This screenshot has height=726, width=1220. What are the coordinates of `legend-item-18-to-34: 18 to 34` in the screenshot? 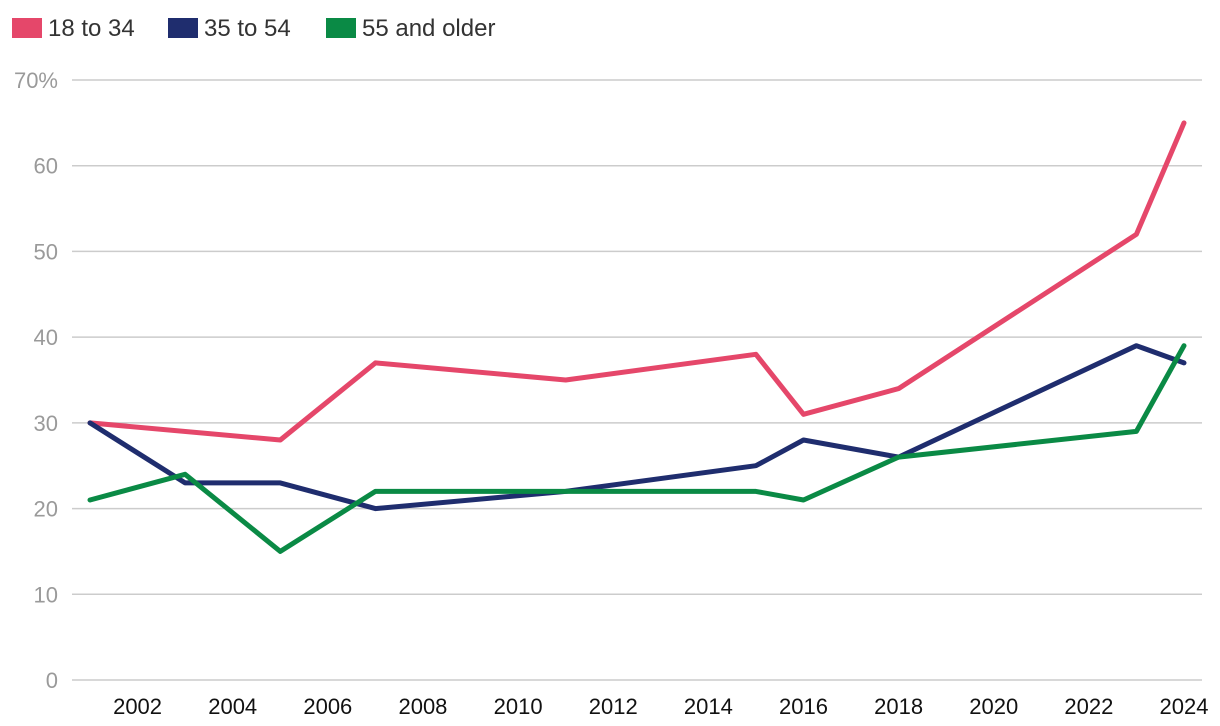 It's located at (73, 28).